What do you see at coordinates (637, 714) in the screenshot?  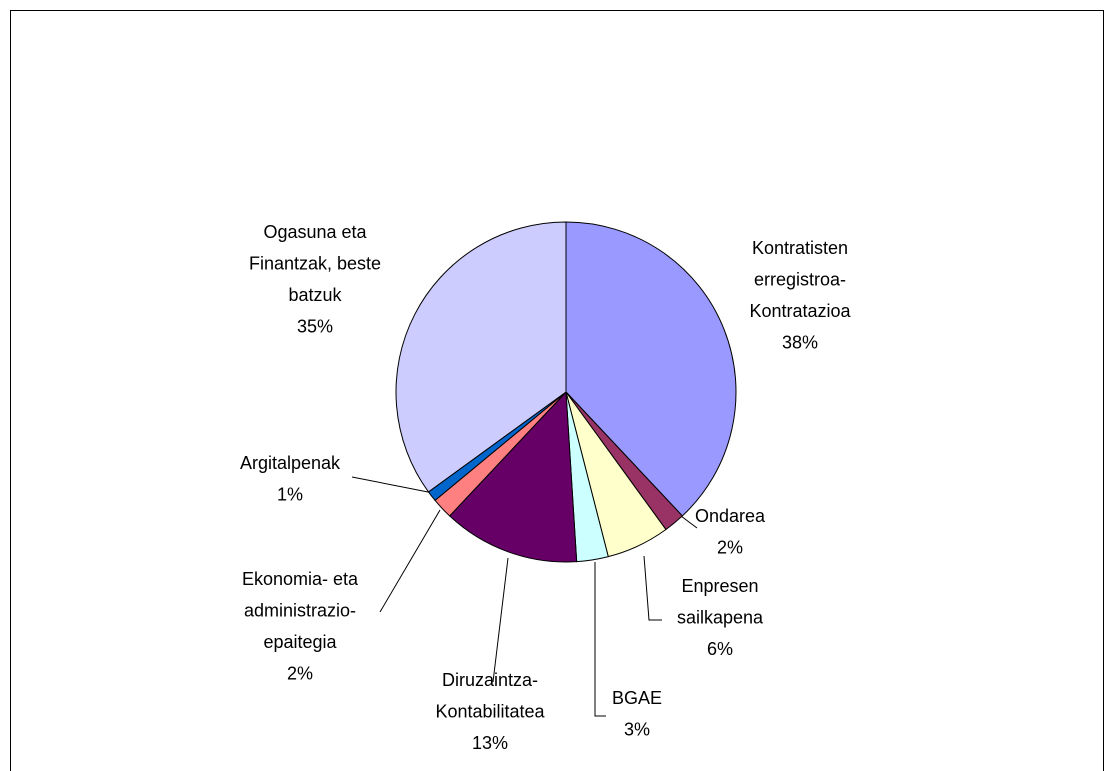 I see `slice-label: BGAE 3%` at bounding box center [637, 714].